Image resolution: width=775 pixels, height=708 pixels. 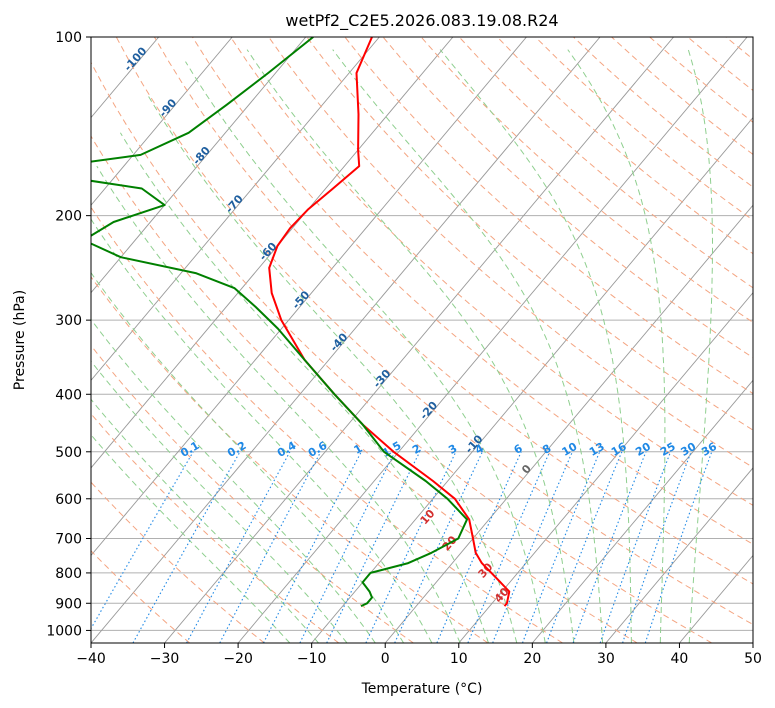 What do you see at coordinates (753, 659) in the screenshot?
I see `x-tick-label: 50` at bounding box center [753, 659].